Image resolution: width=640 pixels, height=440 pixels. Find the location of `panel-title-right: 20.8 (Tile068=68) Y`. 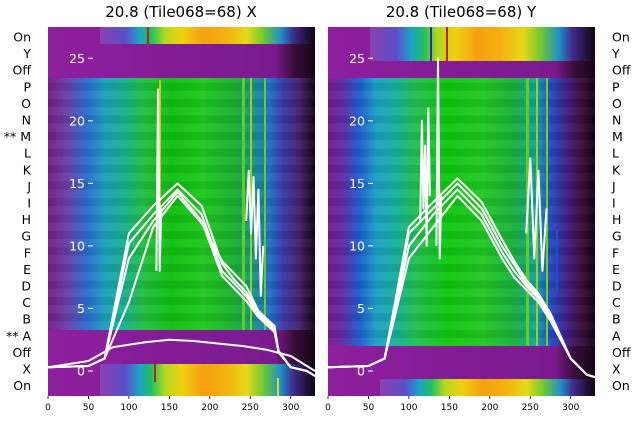

panel-title-right: 20.8 (Tile068=68) Y is located at coordinates (461, 12).